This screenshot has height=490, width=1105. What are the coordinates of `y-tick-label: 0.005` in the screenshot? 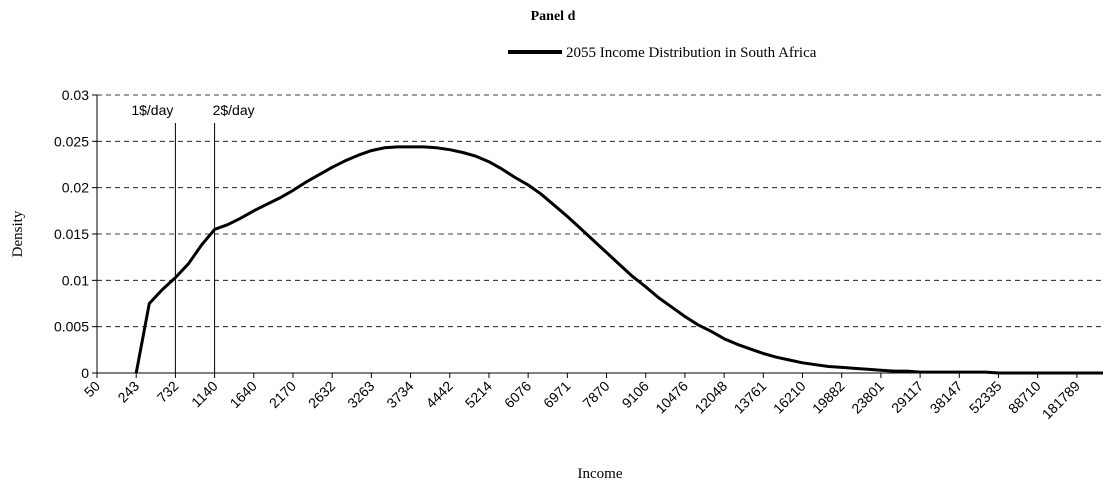 It's located at (71, 327).